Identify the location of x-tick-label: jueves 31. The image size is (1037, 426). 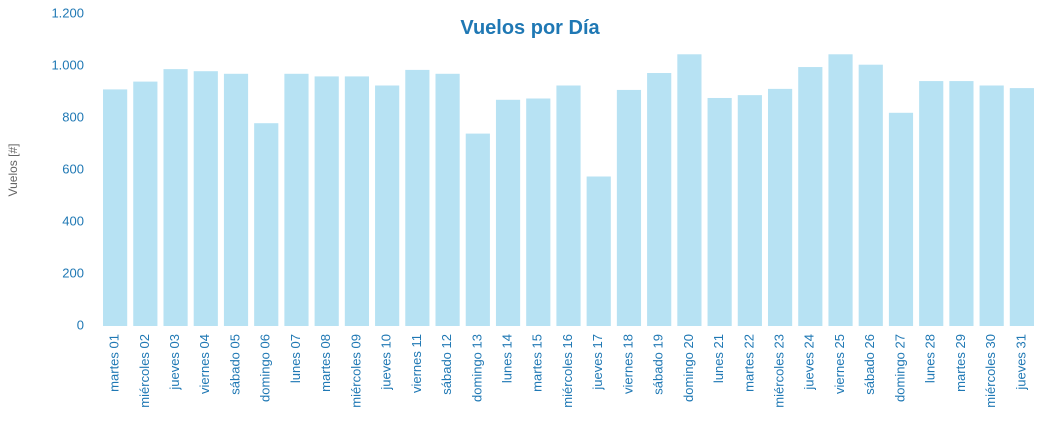
(1020, 362).